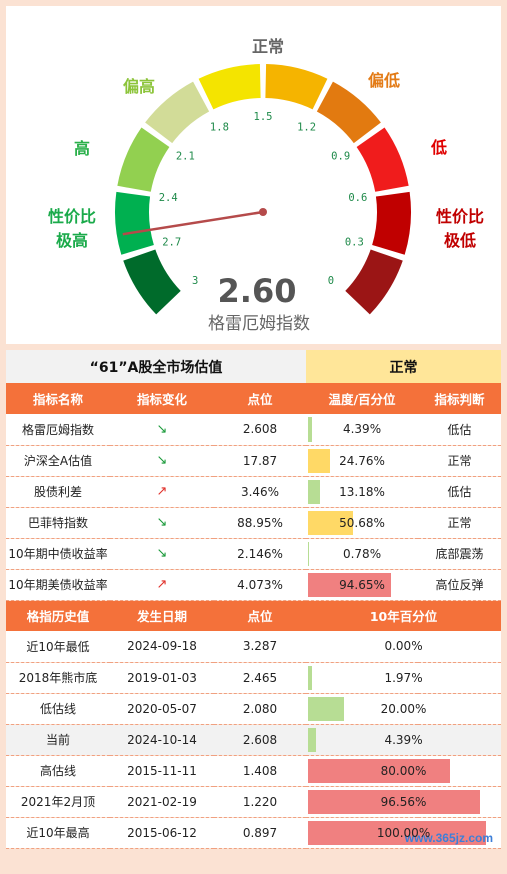 This screenshot has width=507, height=874. What do you see at coordinates (260, 709) in the screenshot?
I see `history-value: 2.080` at bounding box center [260, 709].